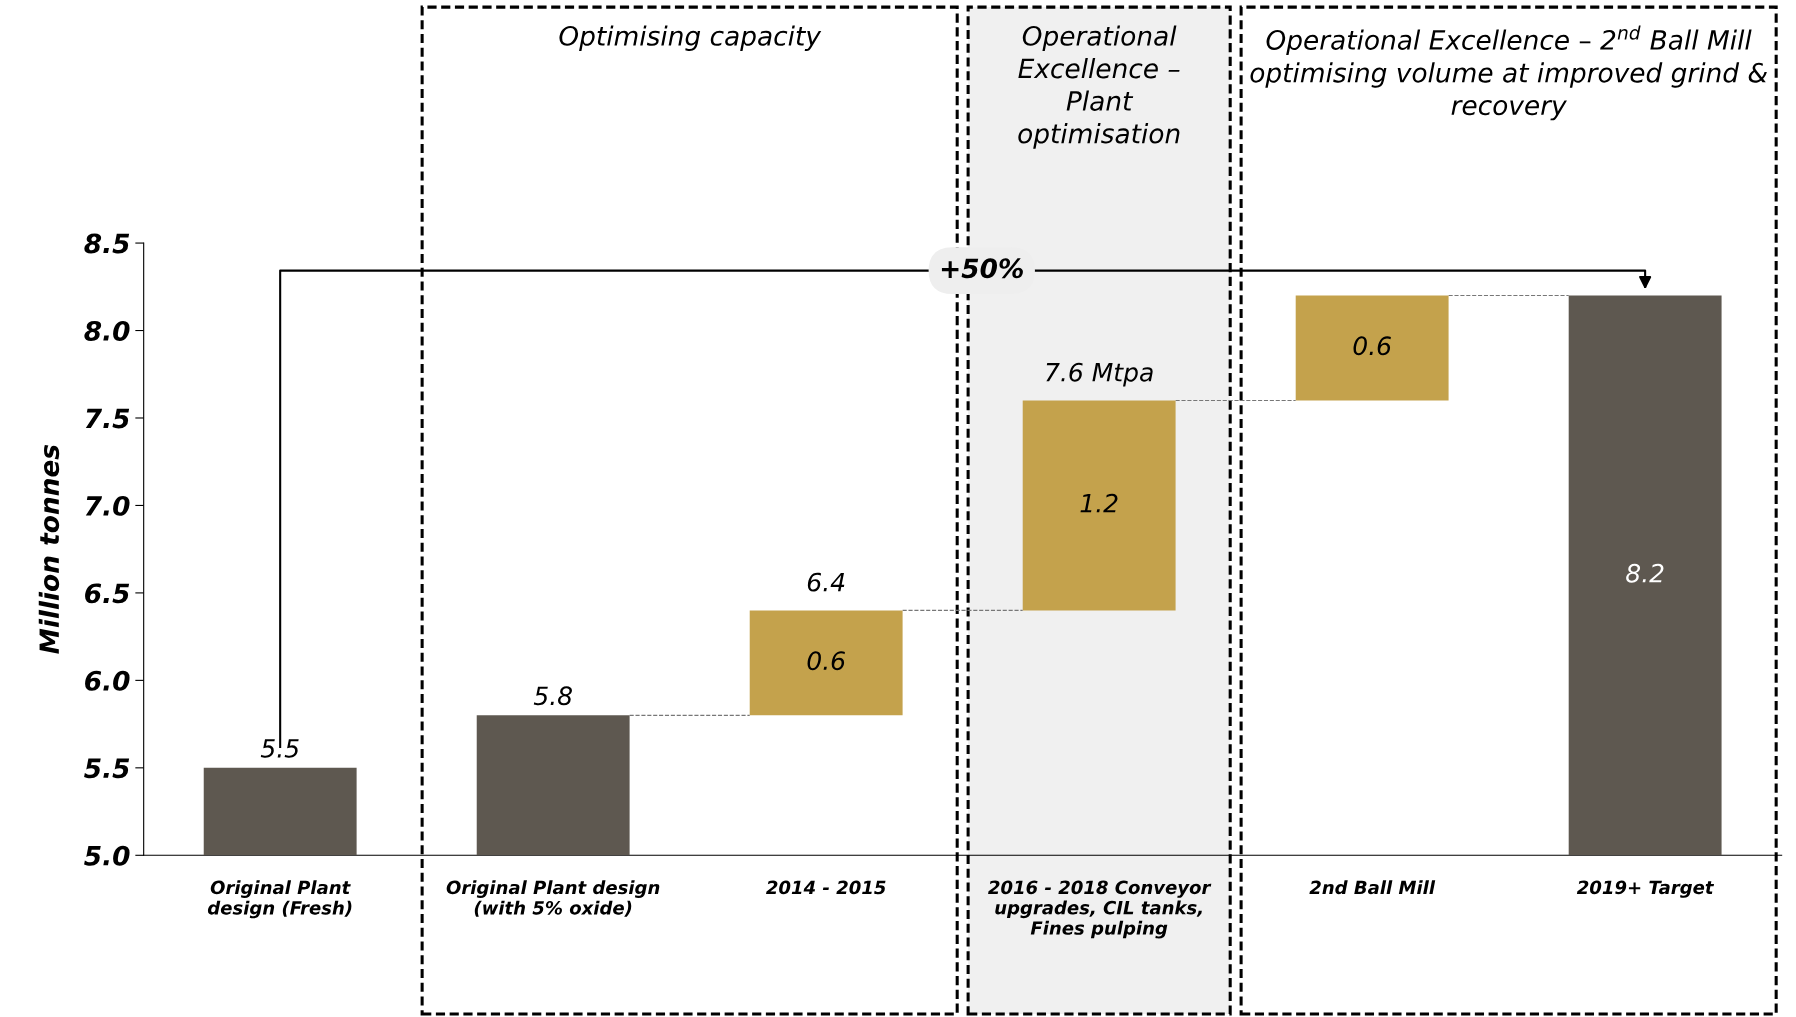 This screenshot has width=1796, height=1017. Describe the element at coordinates (107, 855) in the screenshot. I see `y-tick-label: 5.0` at that location.